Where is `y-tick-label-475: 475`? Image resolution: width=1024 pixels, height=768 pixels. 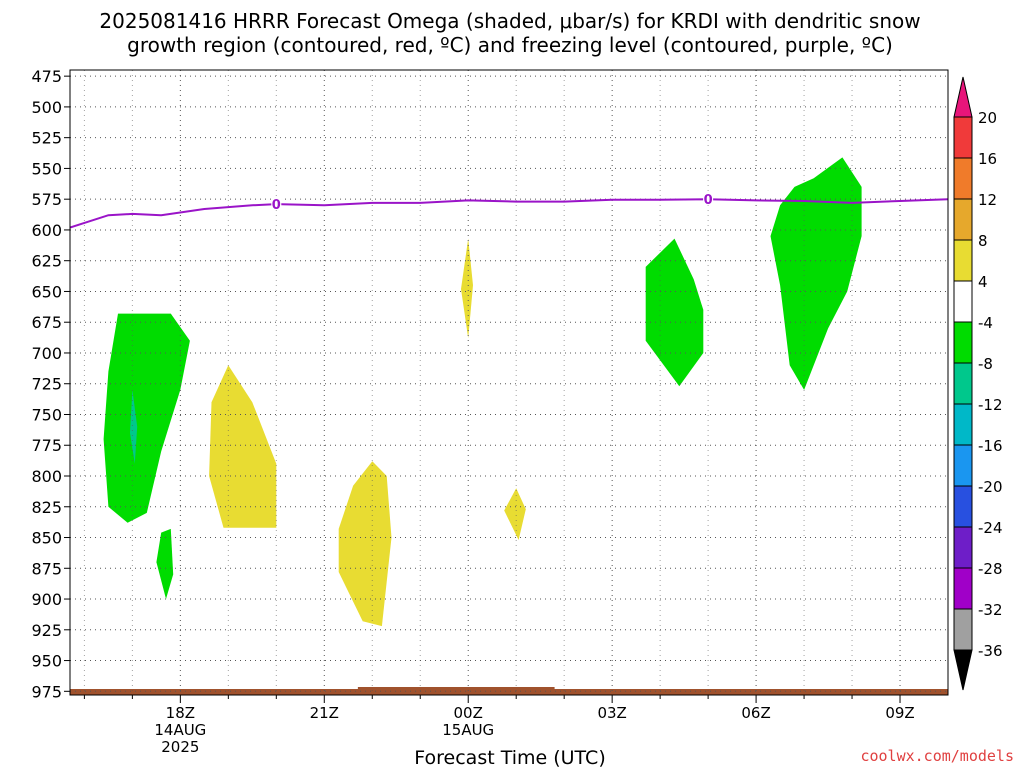 y-tick-label-475: 475 is located at coordinates (46, 76).